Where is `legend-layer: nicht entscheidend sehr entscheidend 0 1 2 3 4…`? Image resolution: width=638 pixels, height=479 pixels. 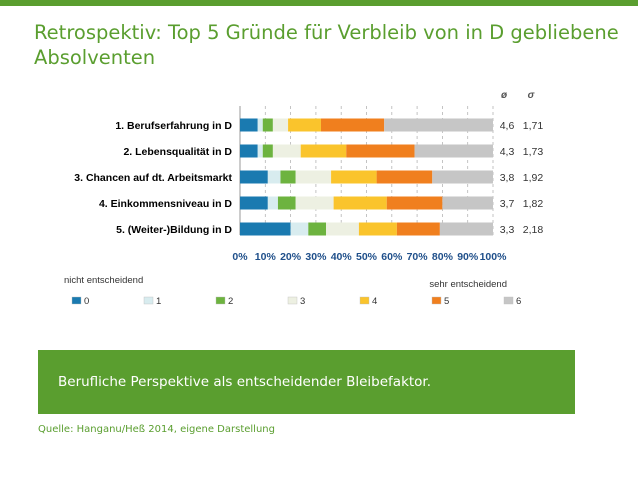
legend-layer: nicht entscheidend sehr entscheidend 0 1 2 3 4… is located at coordinates (292, 291).